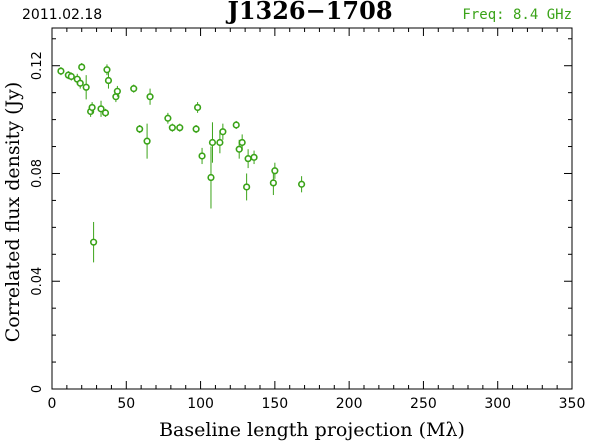 Image resolution: width=590 pixels, height=443 pixels. I want to click on source-title: J1326−1708, so click(308, 12).